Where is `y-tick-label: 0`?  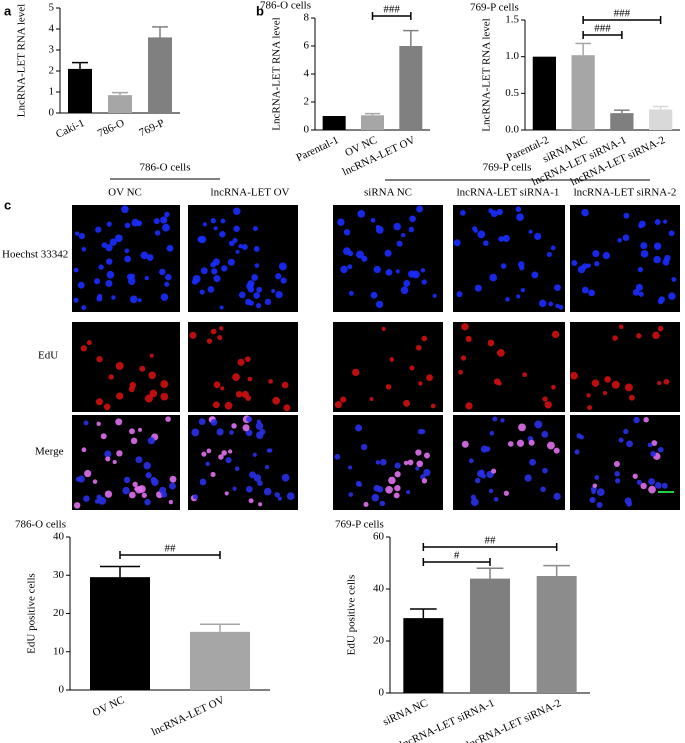
y-tick-label: 0 is located at coordinates (307, 130).